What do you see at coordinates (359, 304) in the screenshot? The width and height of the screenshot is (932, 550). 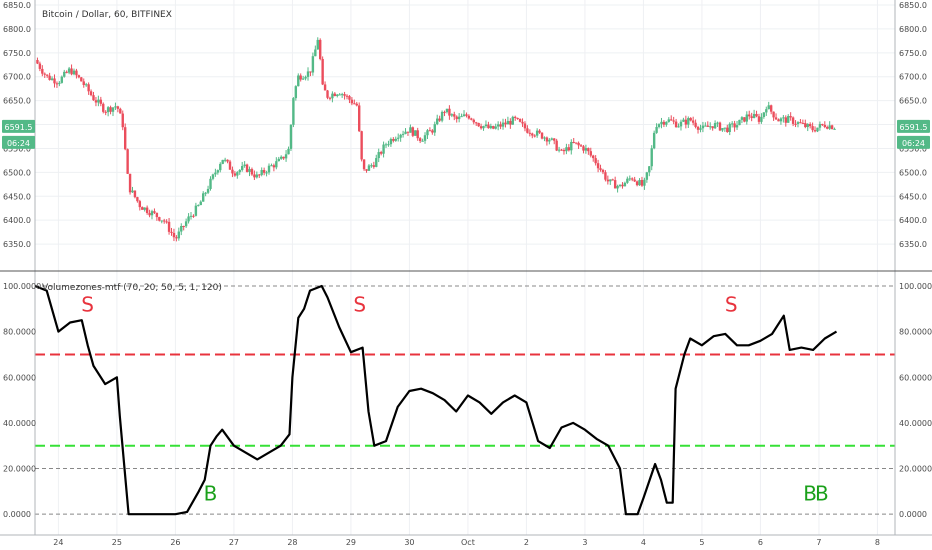 I see `sell-signal: S` at bounding box center [359, 304].